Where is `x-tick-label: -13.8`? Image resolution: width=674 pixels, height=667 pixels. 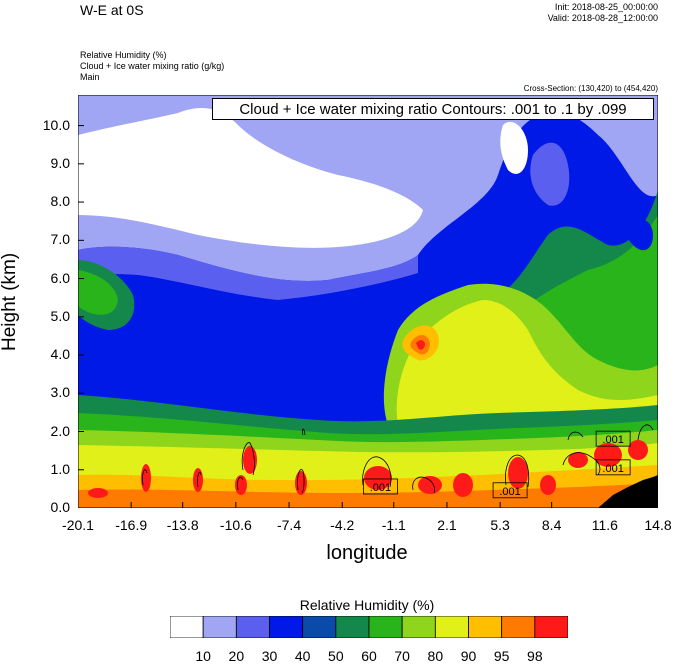 x-tick-label: -13.8 is located at coordinates (182, 525).